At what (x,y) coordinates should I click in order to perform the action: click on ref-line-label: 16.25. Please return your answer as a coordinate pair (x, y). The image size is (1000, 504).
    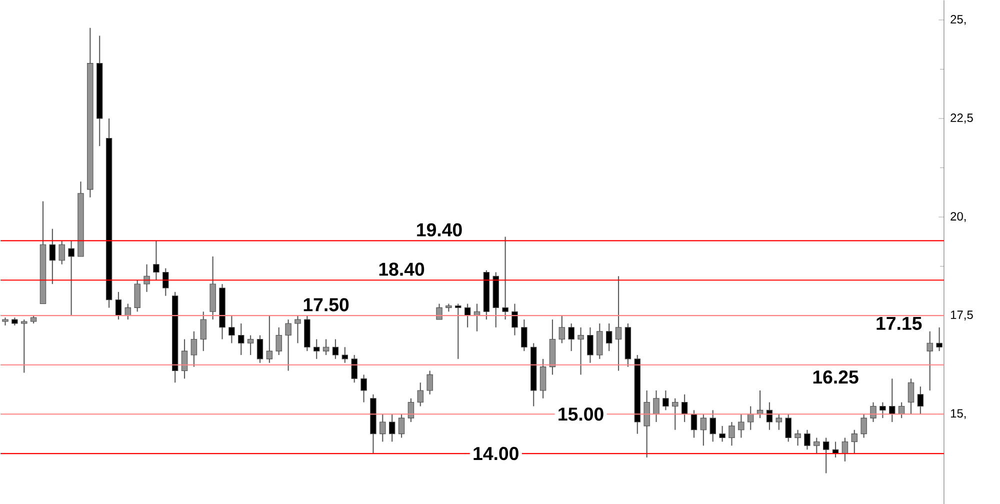
    Looking at the image, I should click on (835, 377).